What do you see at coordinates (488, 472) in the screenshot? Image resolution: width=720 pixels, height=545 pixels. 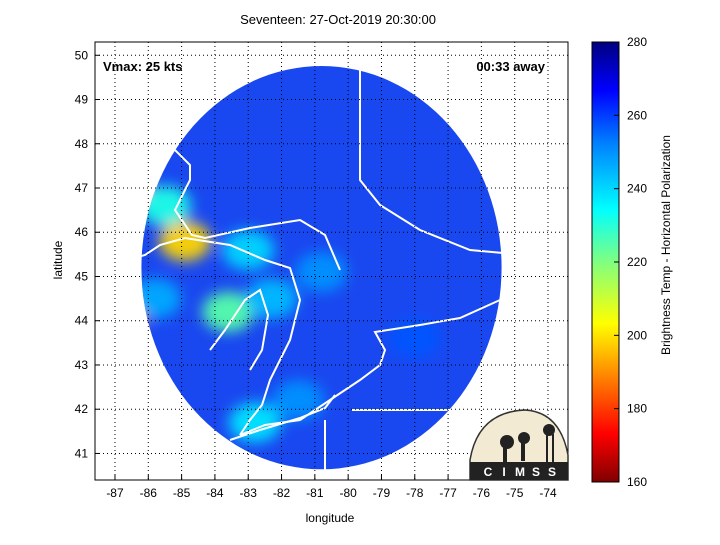 I see `logo-letter: C` at bounding box center [488, 472].